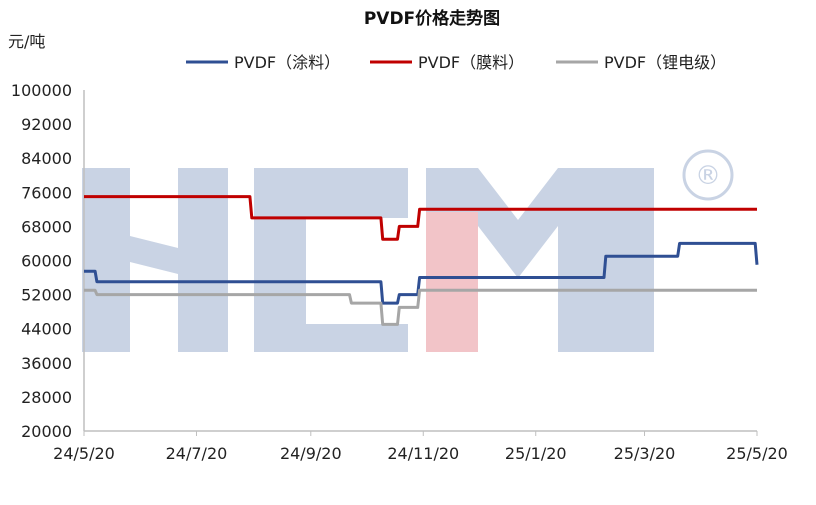 Image resolution: width=816 pixels, height=505 pixels. Describe the element at coordinates (46, 431) in the screenshot. I see `y-tick-label: 20000` at that location.